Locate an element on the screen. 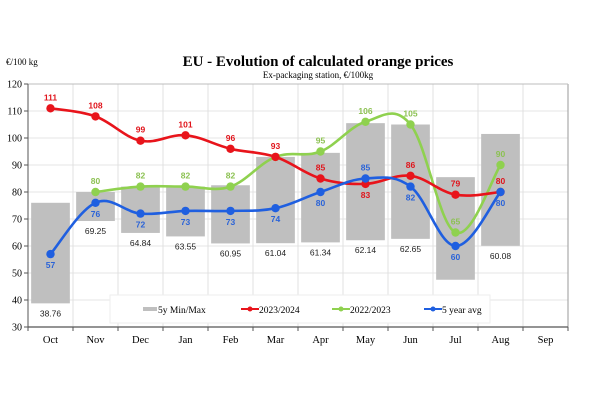 The width and height of the screenshot is (600, 400). x-tick-labels: Oct Nov Dec Jan Feb Mar Apr May Jun Jul Aug Sep is located at coordinates (298, 340).